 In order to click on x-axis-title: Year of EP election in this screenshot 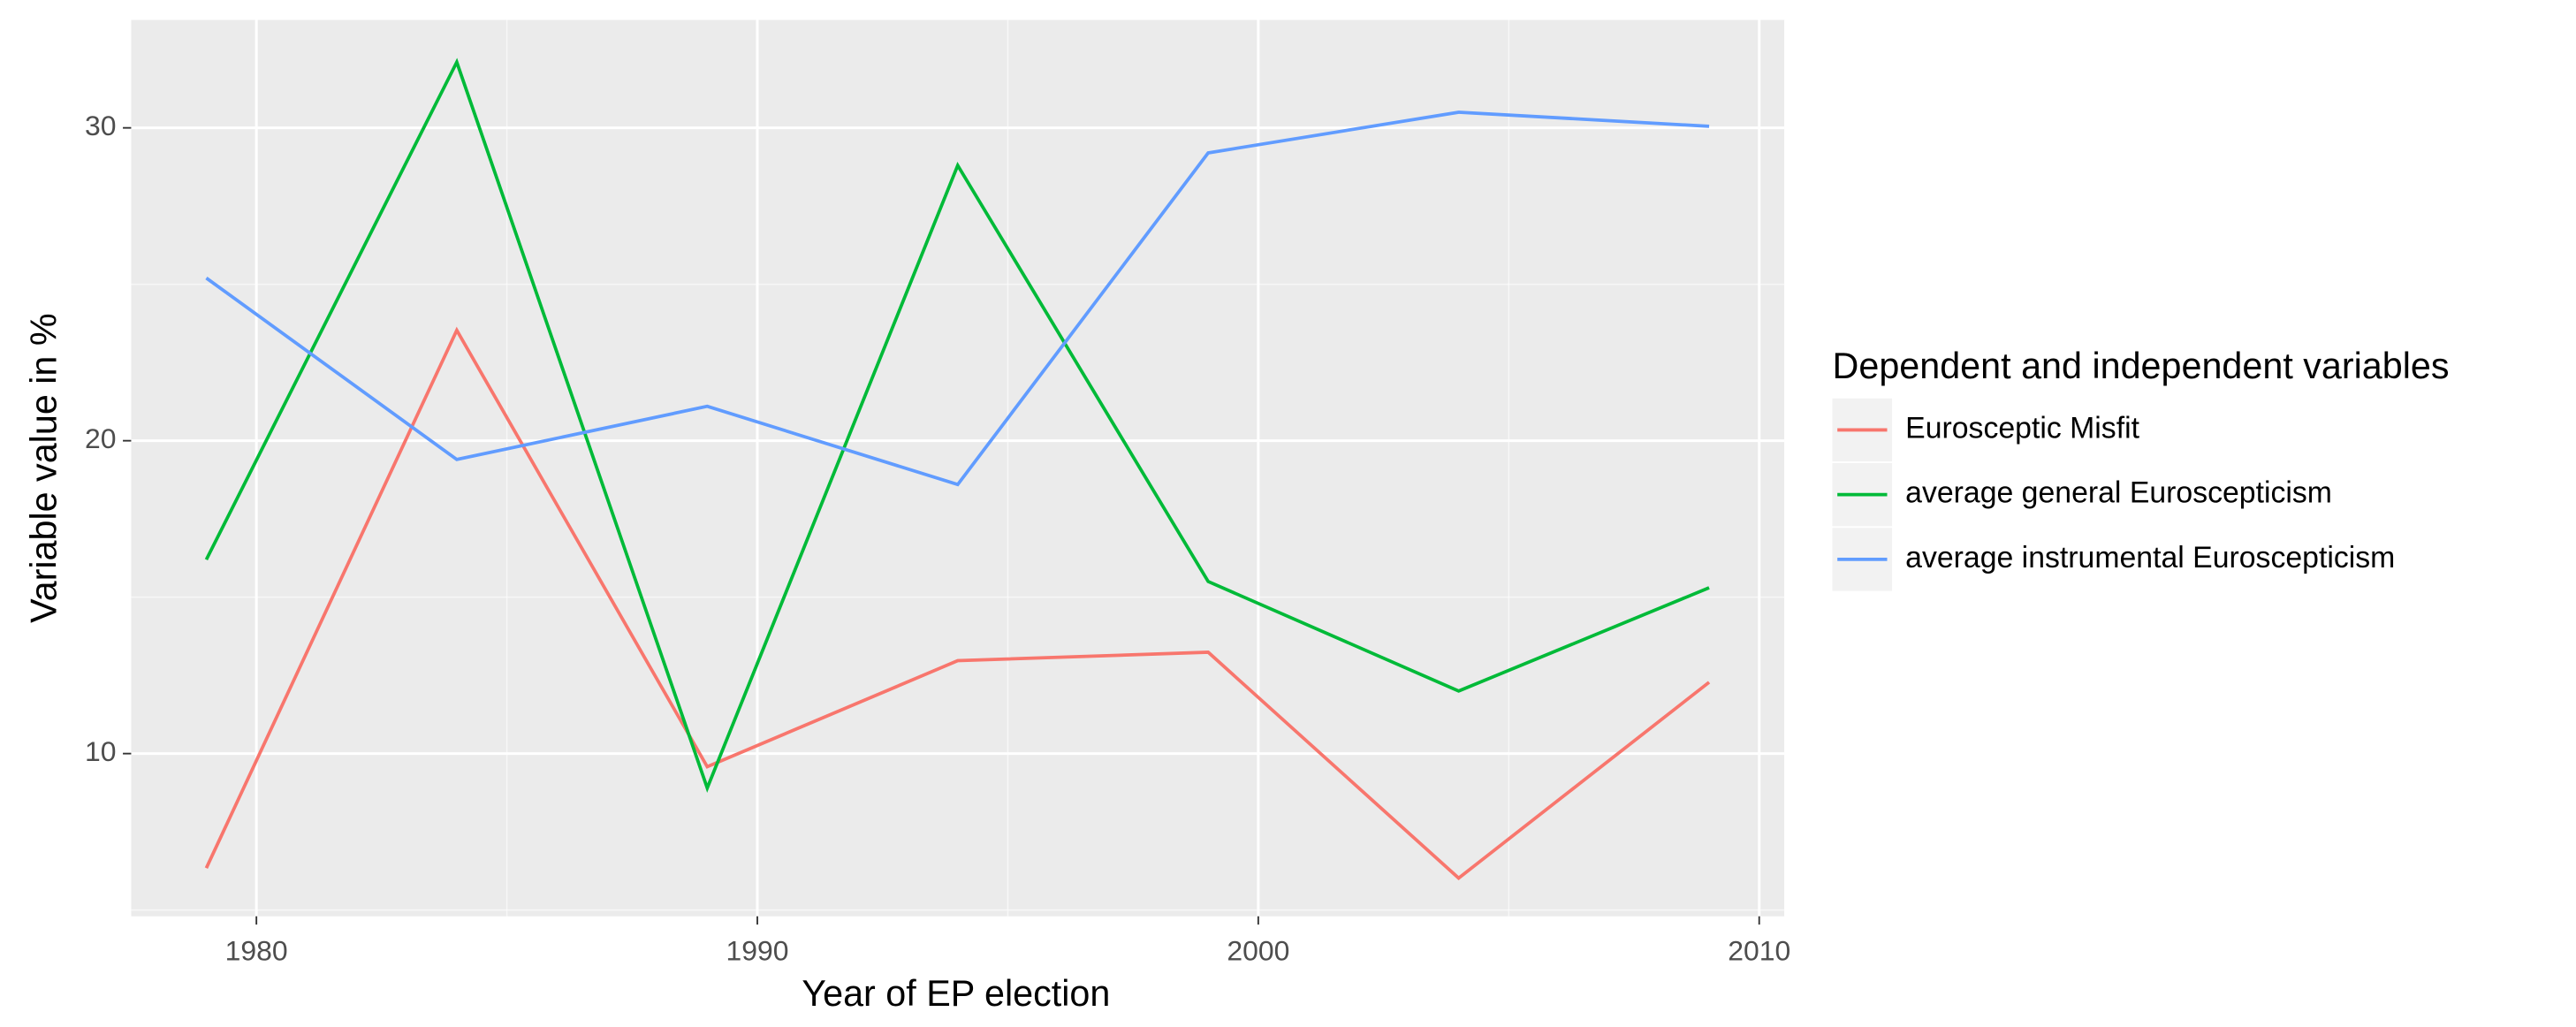, I will do `click(956, 993)`.